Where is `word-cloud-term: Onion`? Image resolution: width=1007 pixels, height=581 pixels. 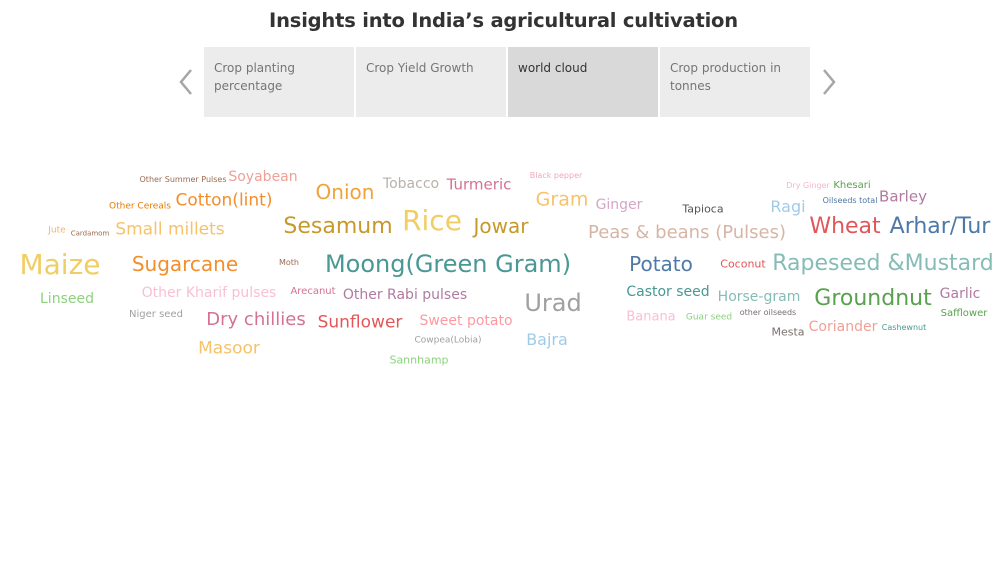
word-cloud-term: Onion is located at coordinates (345, 192).